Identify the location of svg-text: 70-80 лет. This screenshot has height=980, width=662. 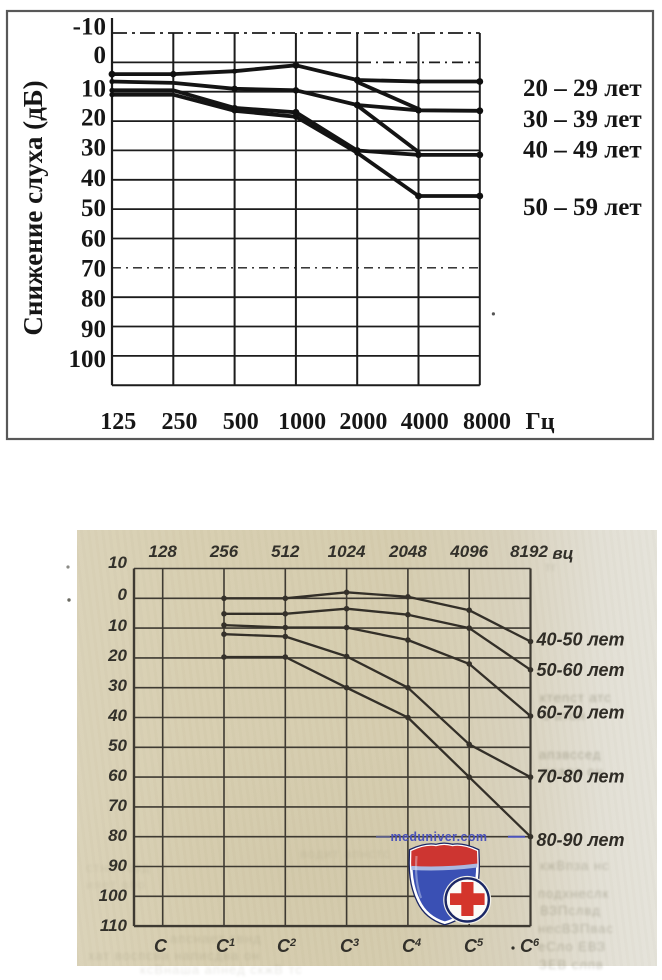
(581, 777).